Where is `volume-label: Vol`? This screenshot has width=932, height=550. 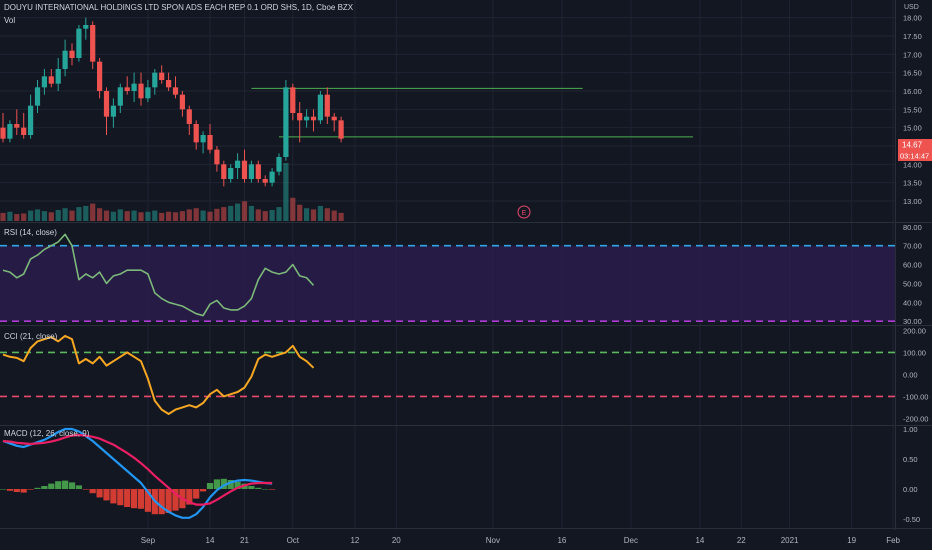
volume-label: Vol is located at coordinates (10, 20).